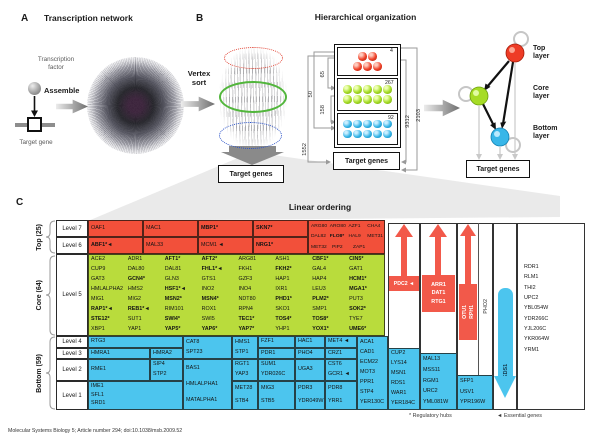 This screenshot has width=600, height=440. I want to click on gene-label: SFL1, so click(97, 394).